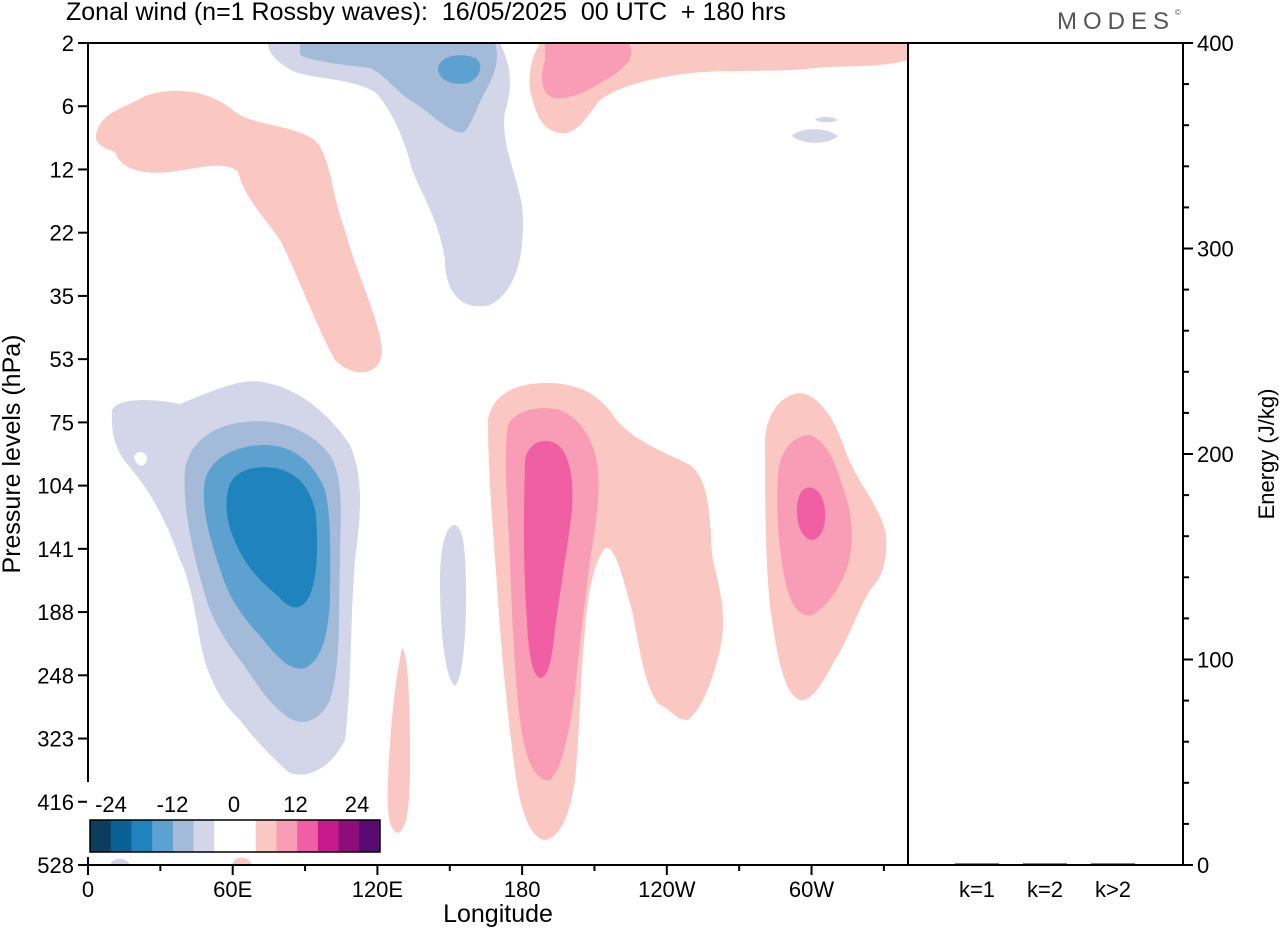 Image resolution: width=1280 pixels, height=930 pixels. What do you see at coordinates (1178, 12) in the screenshot?
I see `logo-copyright-mark: ©` at bounding box center [1178, 12].